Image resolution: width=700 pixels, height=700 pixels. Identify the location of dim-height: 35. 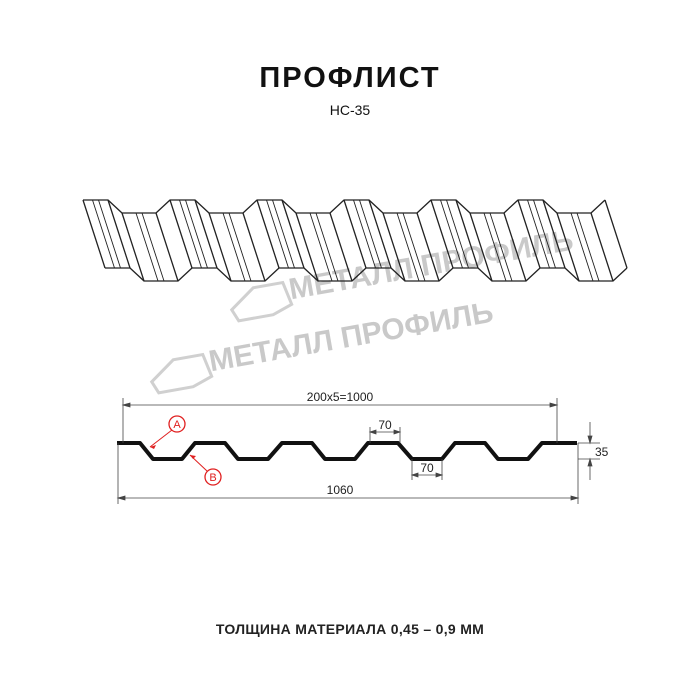
(602, 452).